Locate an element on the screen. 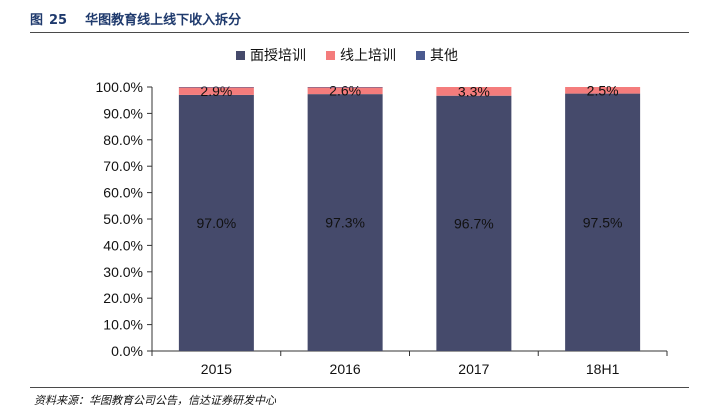 This screenshot has width=707, height=417. bar-面授培训-18H1 is located at coordinates (603, 222).